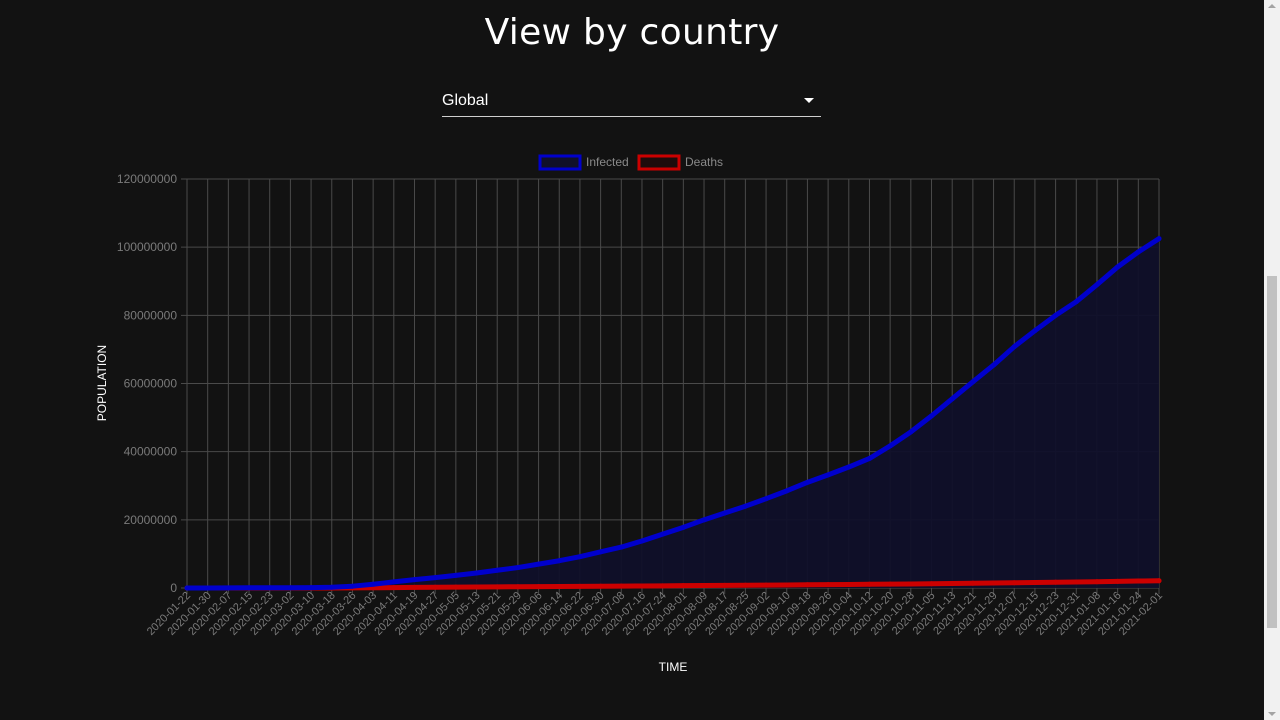  I want to click on scroll-down-arrow-icon, so click(1272, 714).